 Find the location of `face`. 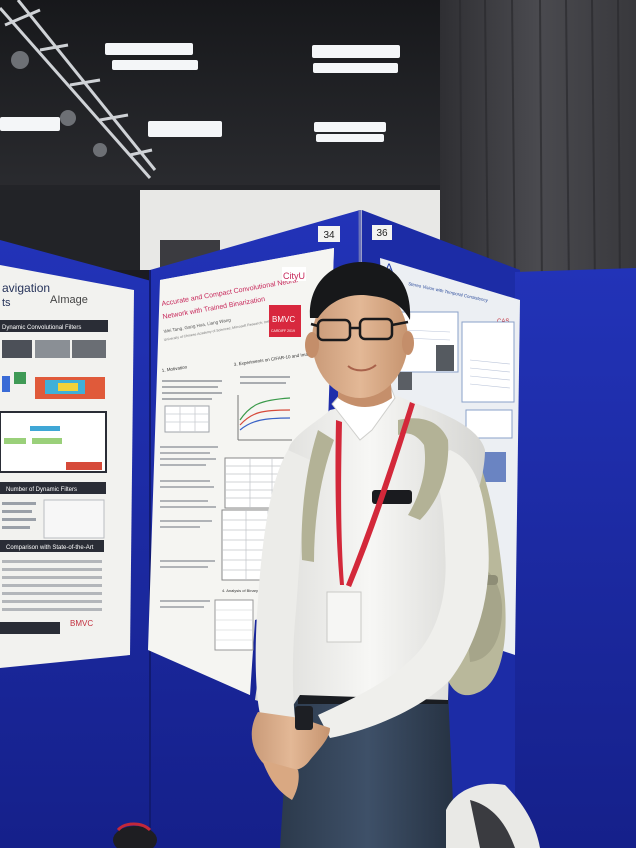

face is located at coordinates (360, 340).